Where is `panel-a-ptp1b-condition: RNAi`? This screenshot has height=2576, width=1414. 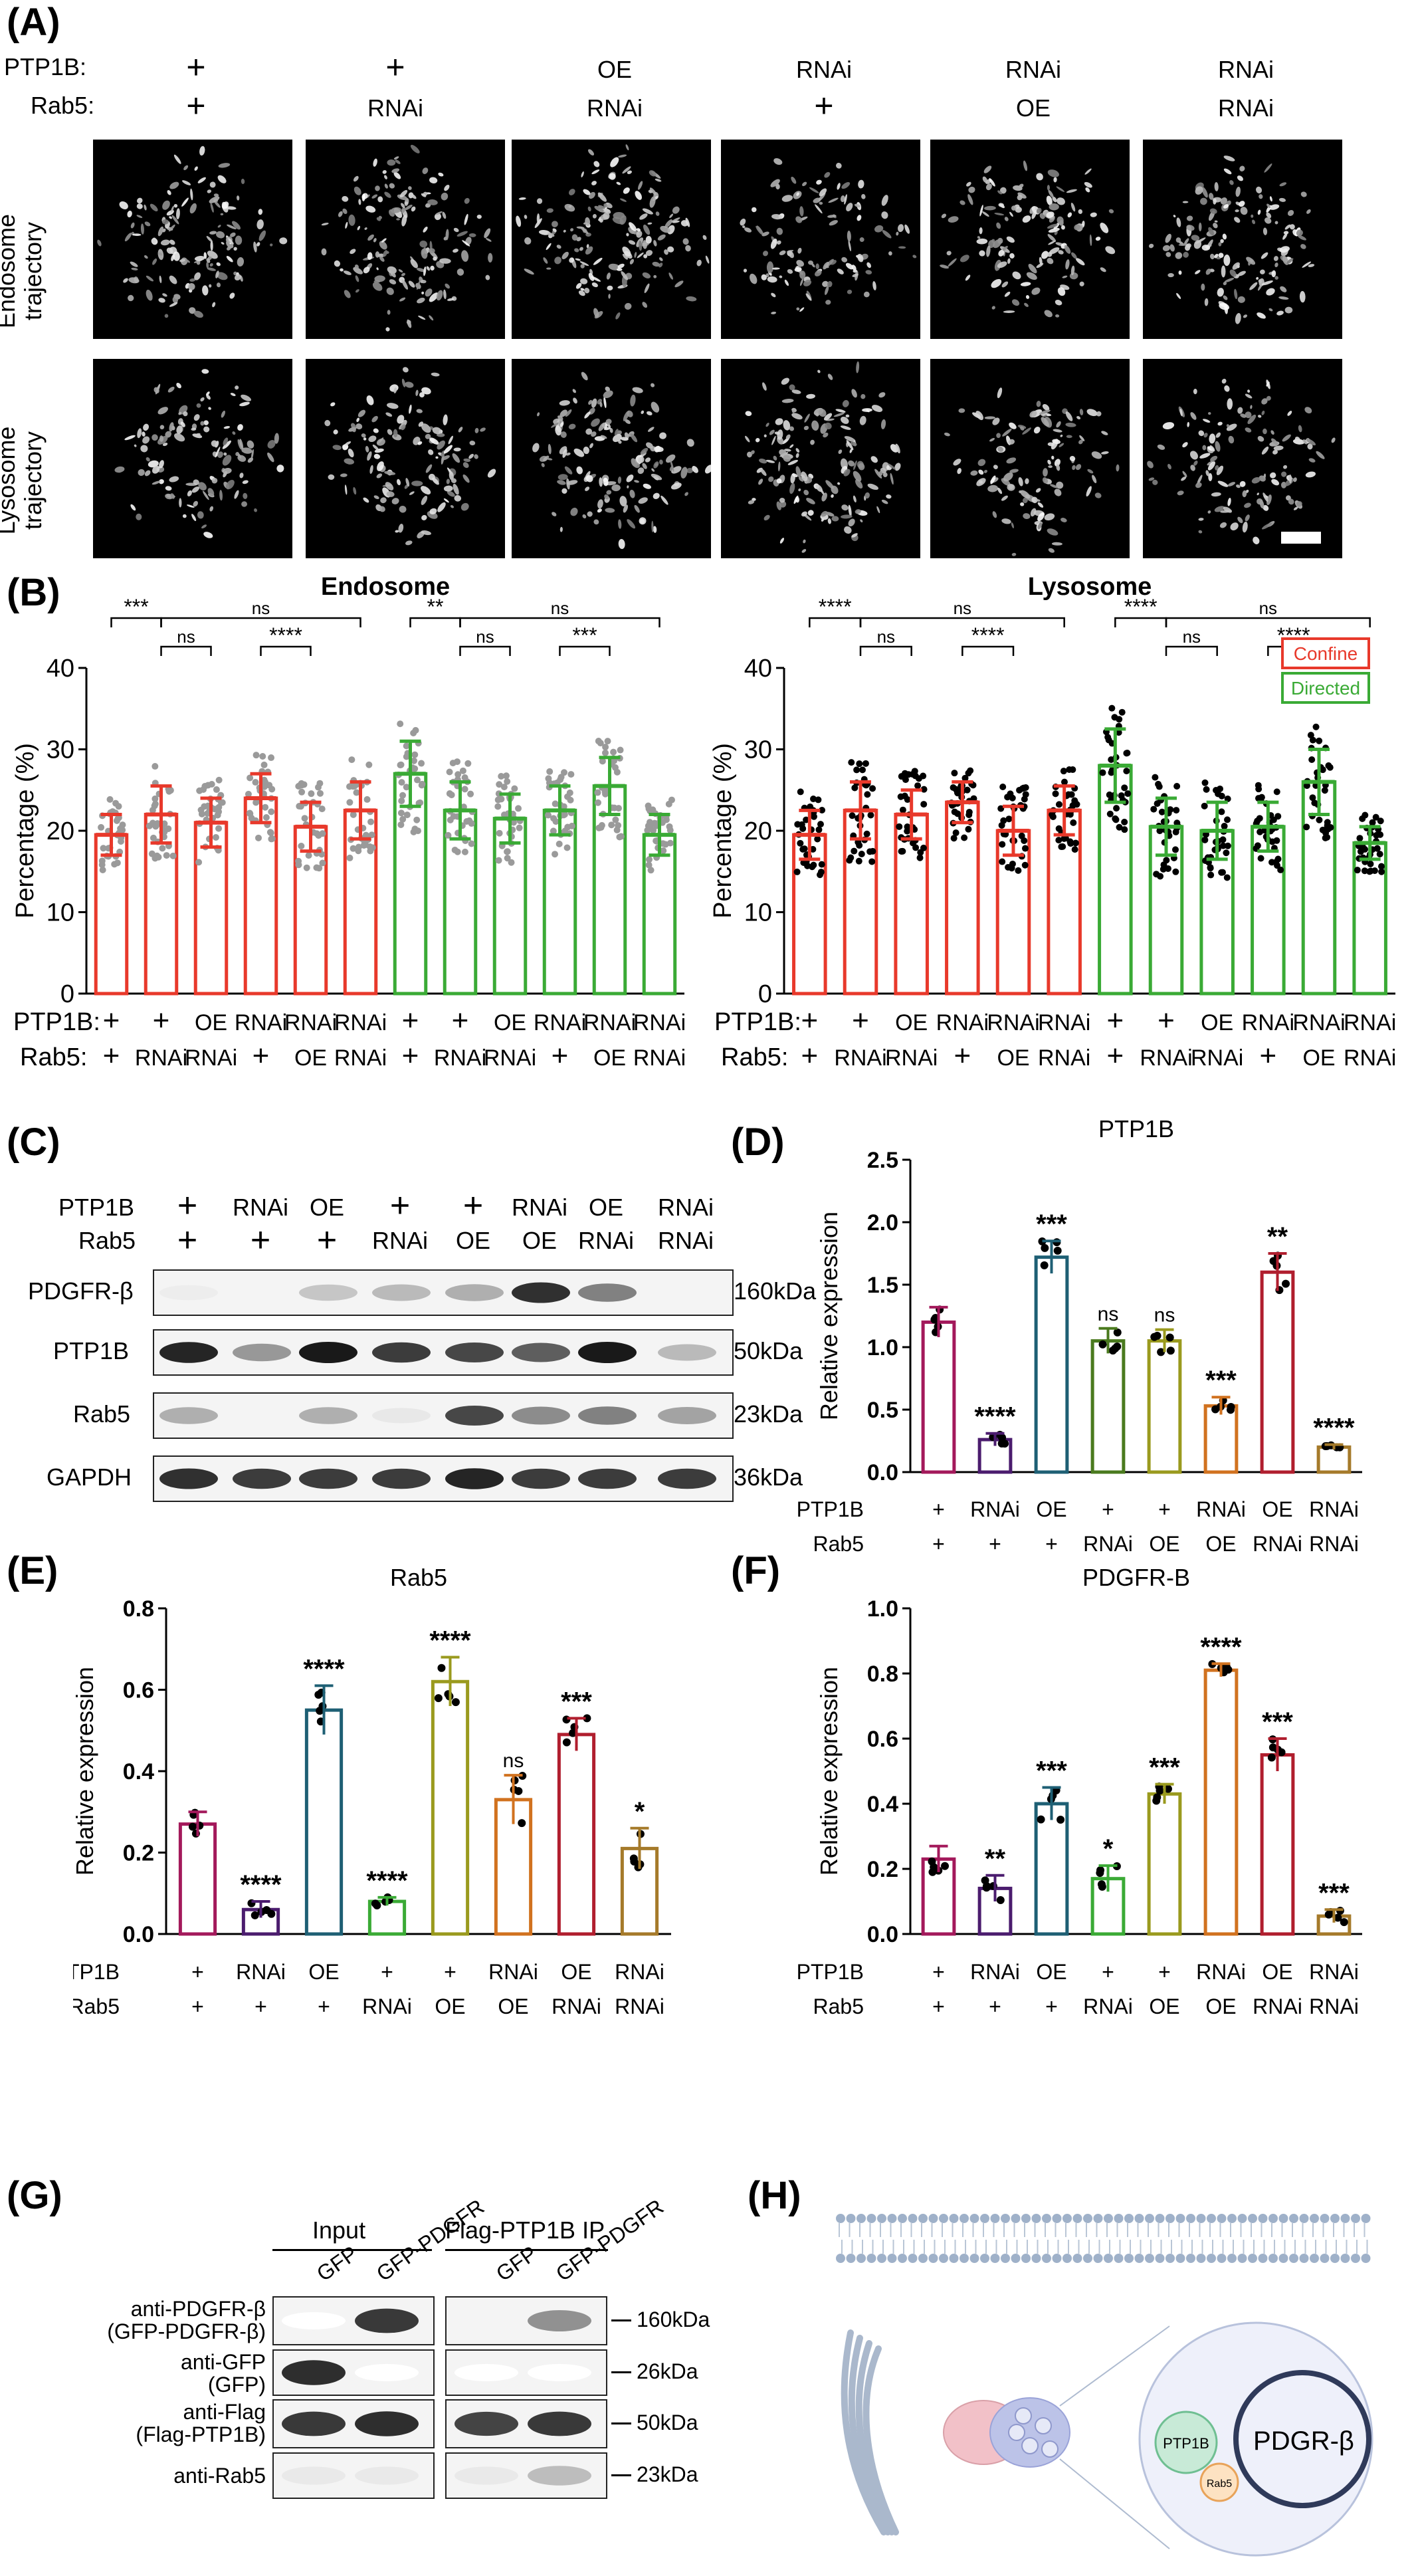
panel-a-ptp1b-condition: RNAi is located at coordinates (824, 69).